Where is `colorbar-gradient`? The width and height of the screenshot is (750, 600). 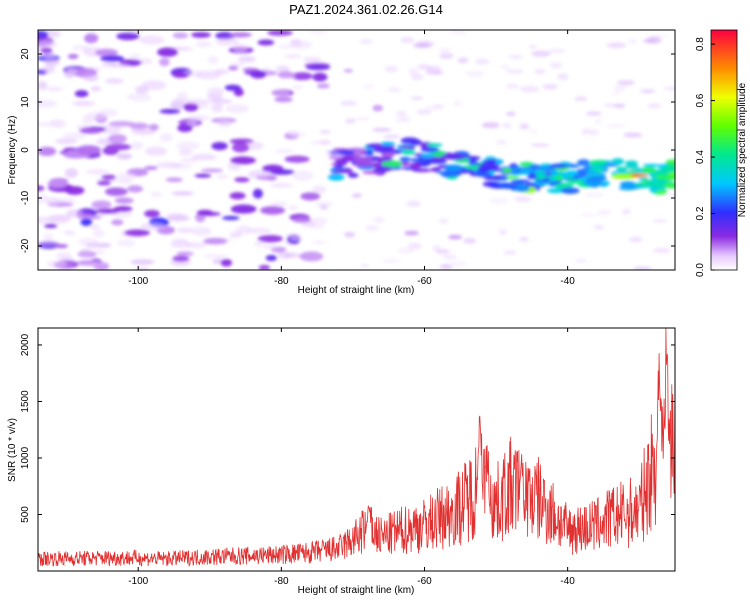 colorbar-gradient is located at coordinates (724, 150).